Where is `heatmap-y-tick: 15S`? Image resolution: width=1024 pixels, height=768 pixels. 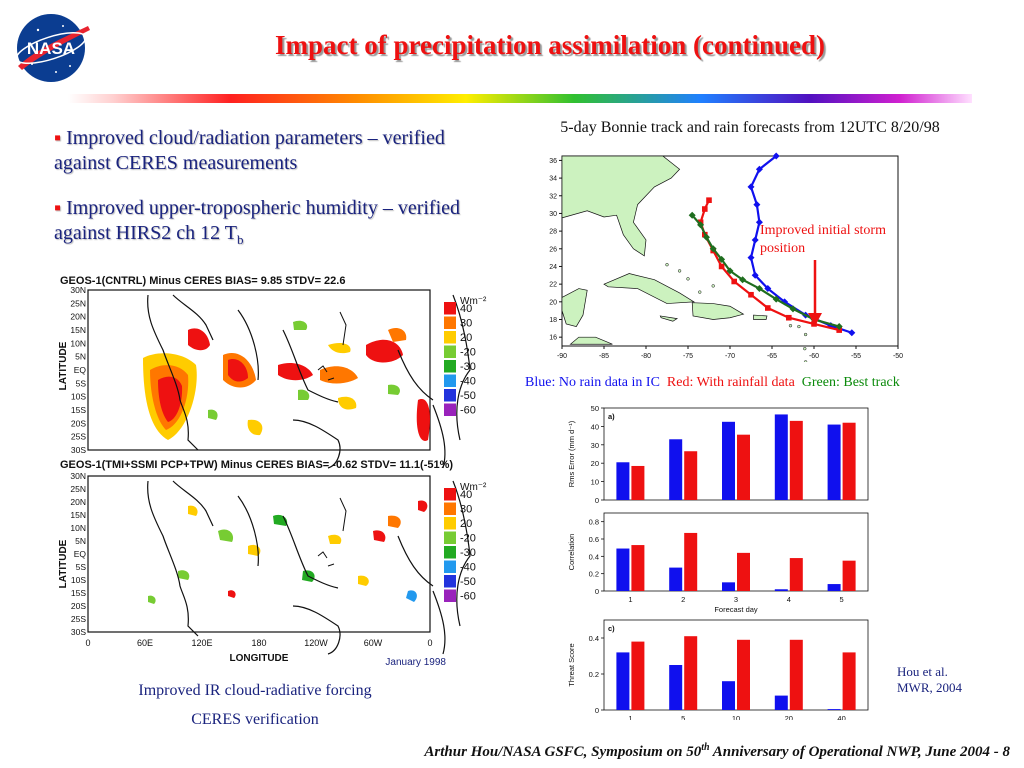 heatmap-y-tick: 15S is located at coordinates (78, 410).